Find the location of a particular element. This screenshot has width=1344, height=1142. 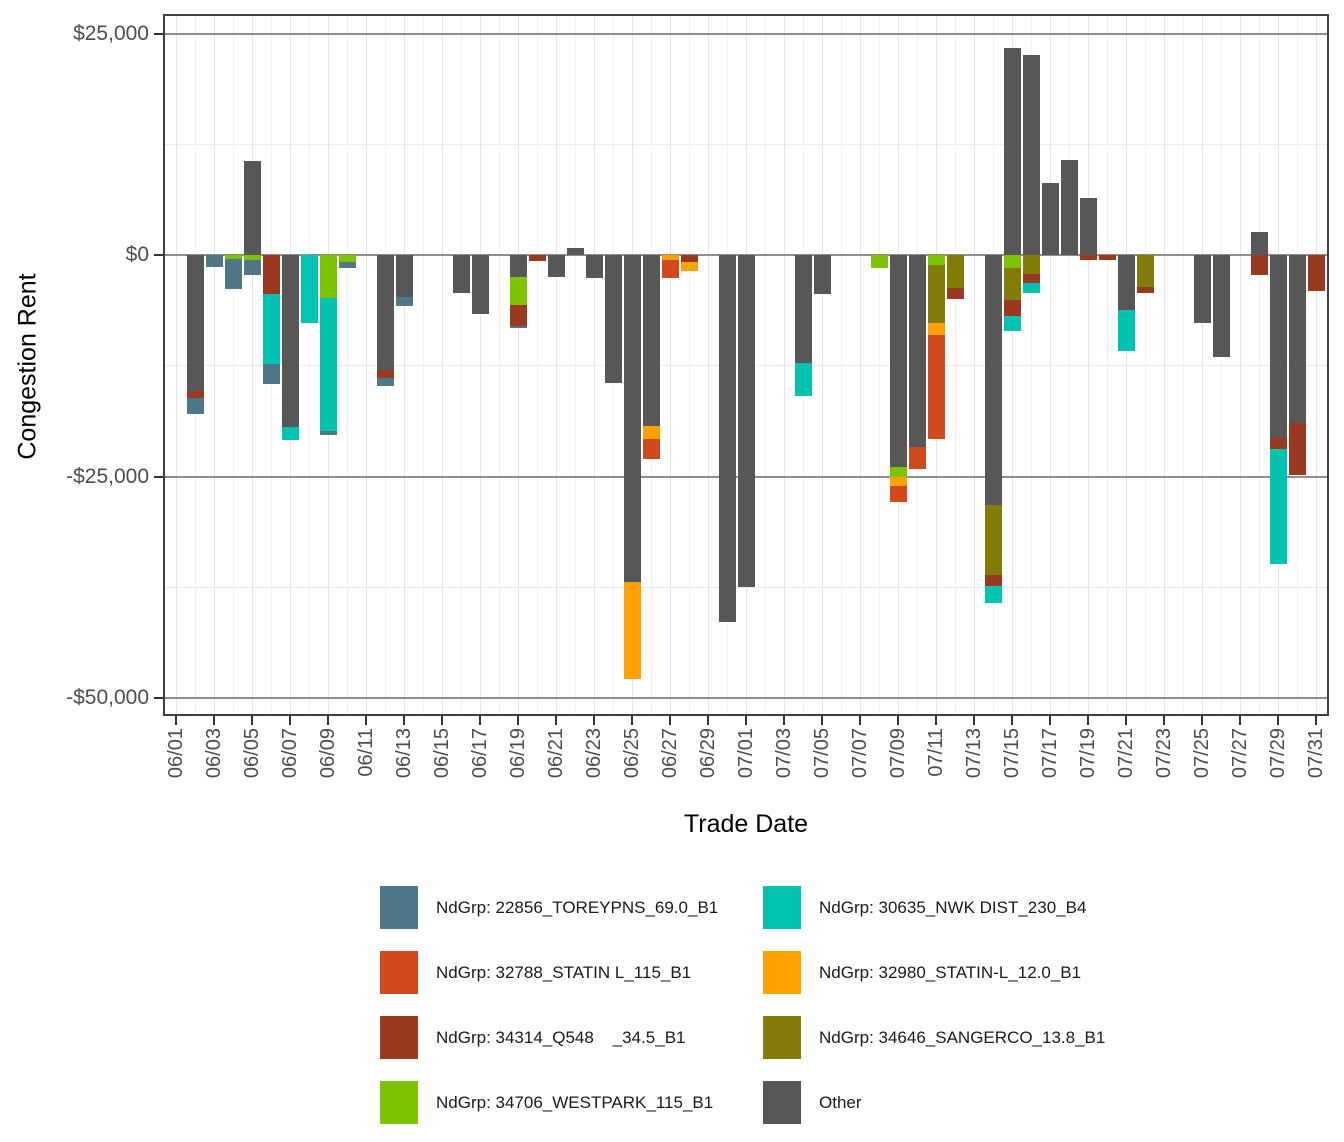

x-tick-label: 07/29 is located at coordinates (1278, 753).